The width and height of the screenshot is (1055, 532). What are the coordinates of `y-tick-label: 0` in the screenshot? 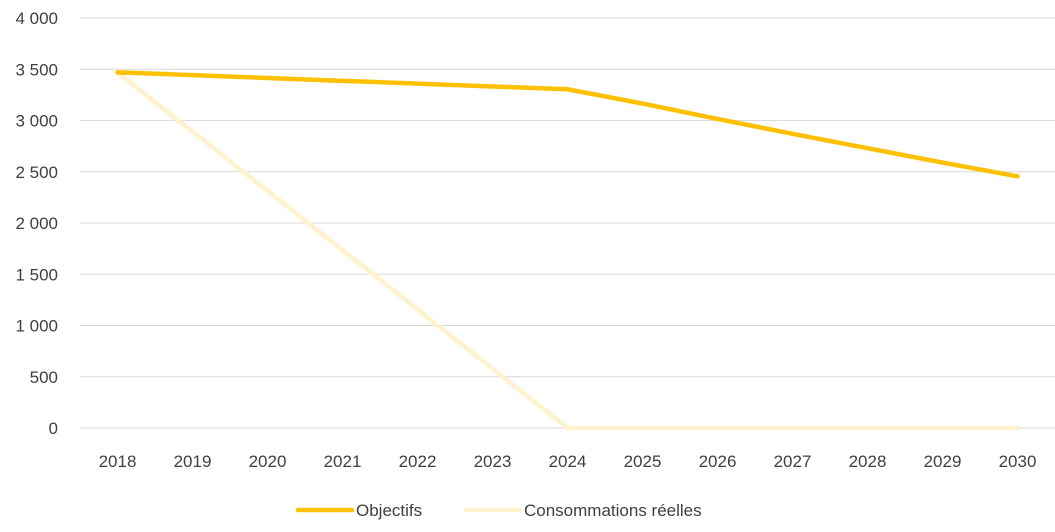 It's located at (53, 428).